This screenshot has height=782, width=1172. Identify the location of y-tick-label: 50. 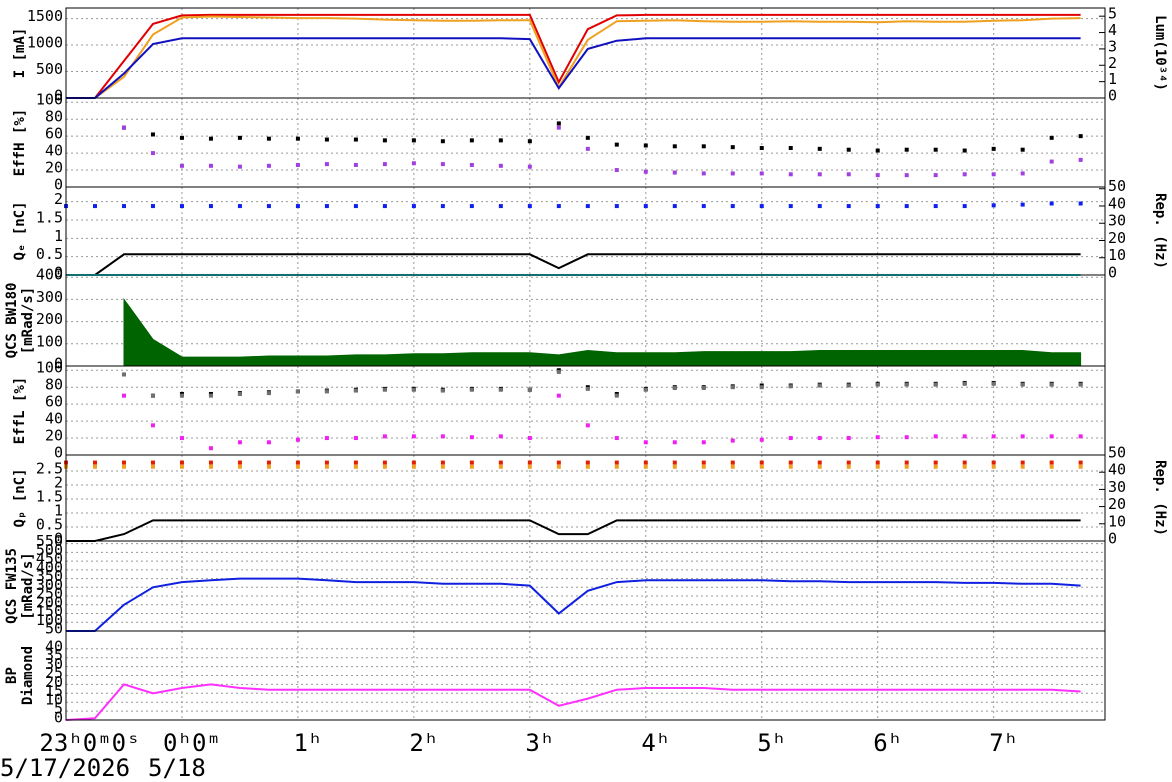
(54, 629).